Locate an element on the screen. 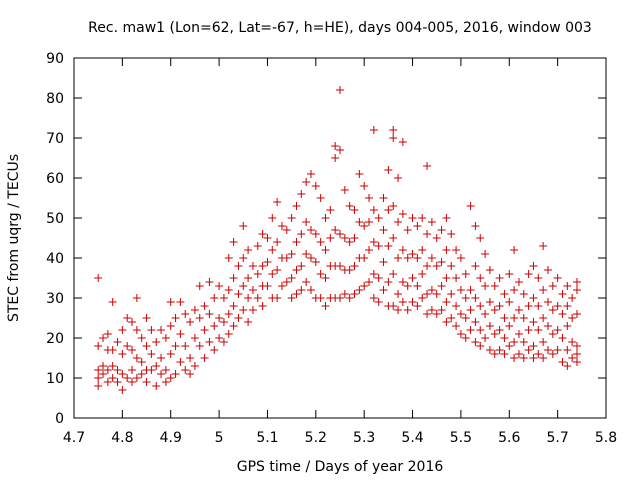  x-tick-label: 4.9 is located at coordinates (171, 438).